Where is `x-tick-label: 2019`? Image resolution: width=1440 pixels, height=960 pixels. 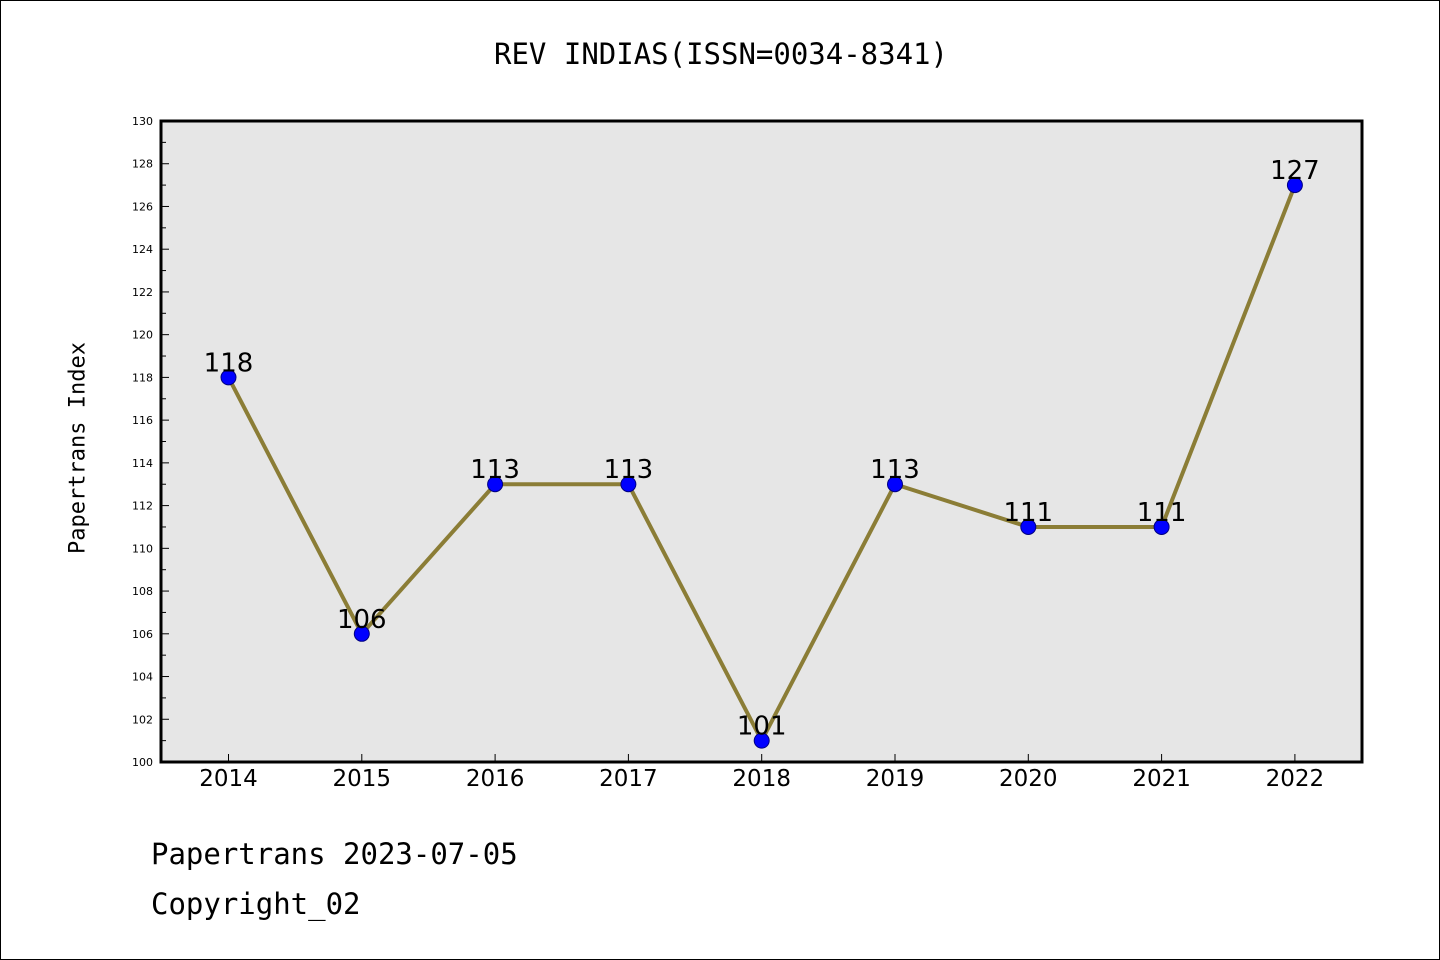
x-tick-label: 2019 is located at coordinates (895, 779).